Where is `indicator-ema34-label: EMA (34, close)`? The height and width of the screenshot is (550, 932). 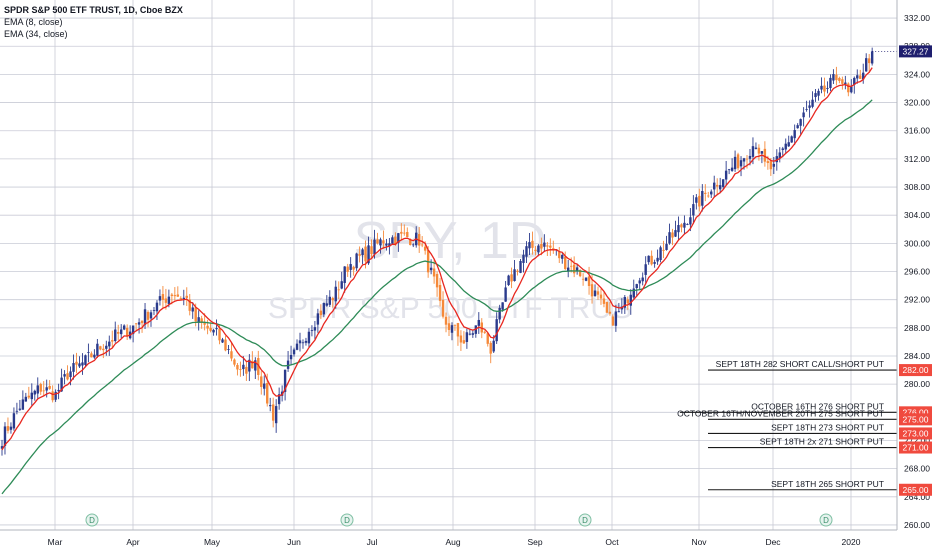 indicator-ema34-label: EMA (34, close) is located at coordinates (36, 34).